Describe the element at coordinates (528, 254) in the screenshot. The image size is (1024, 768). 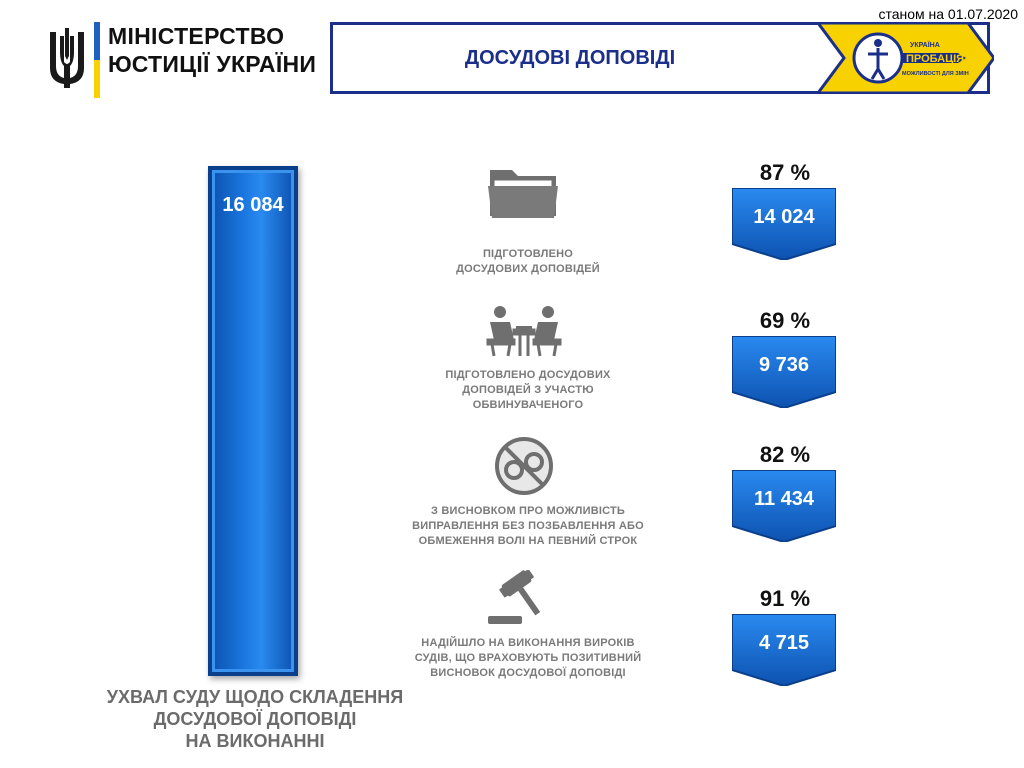
I see `row-1-caption-line1: ПІДГОТОВЛЕНО` at that location.